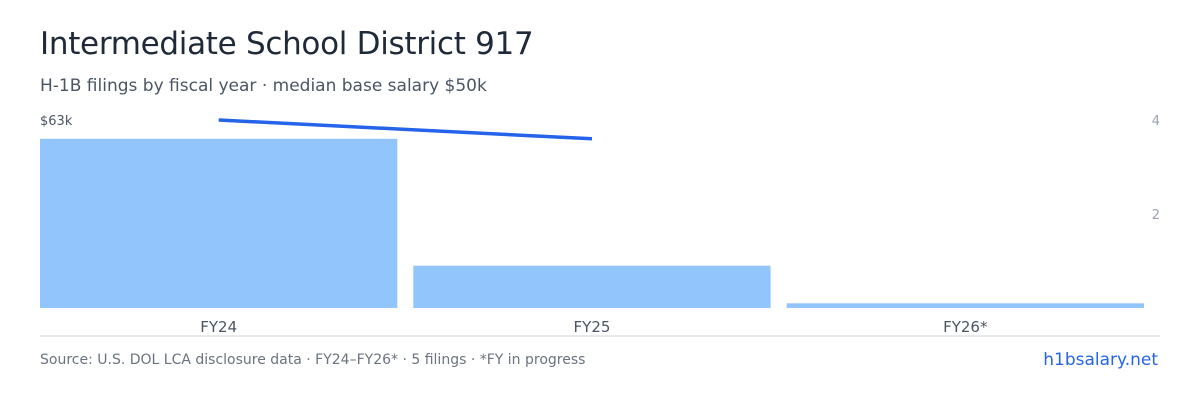 This screenshot has height=400, width=1200. Describe the element at coordinates (592, 286) in the screenshot. I see `bar-fy25` at that location.